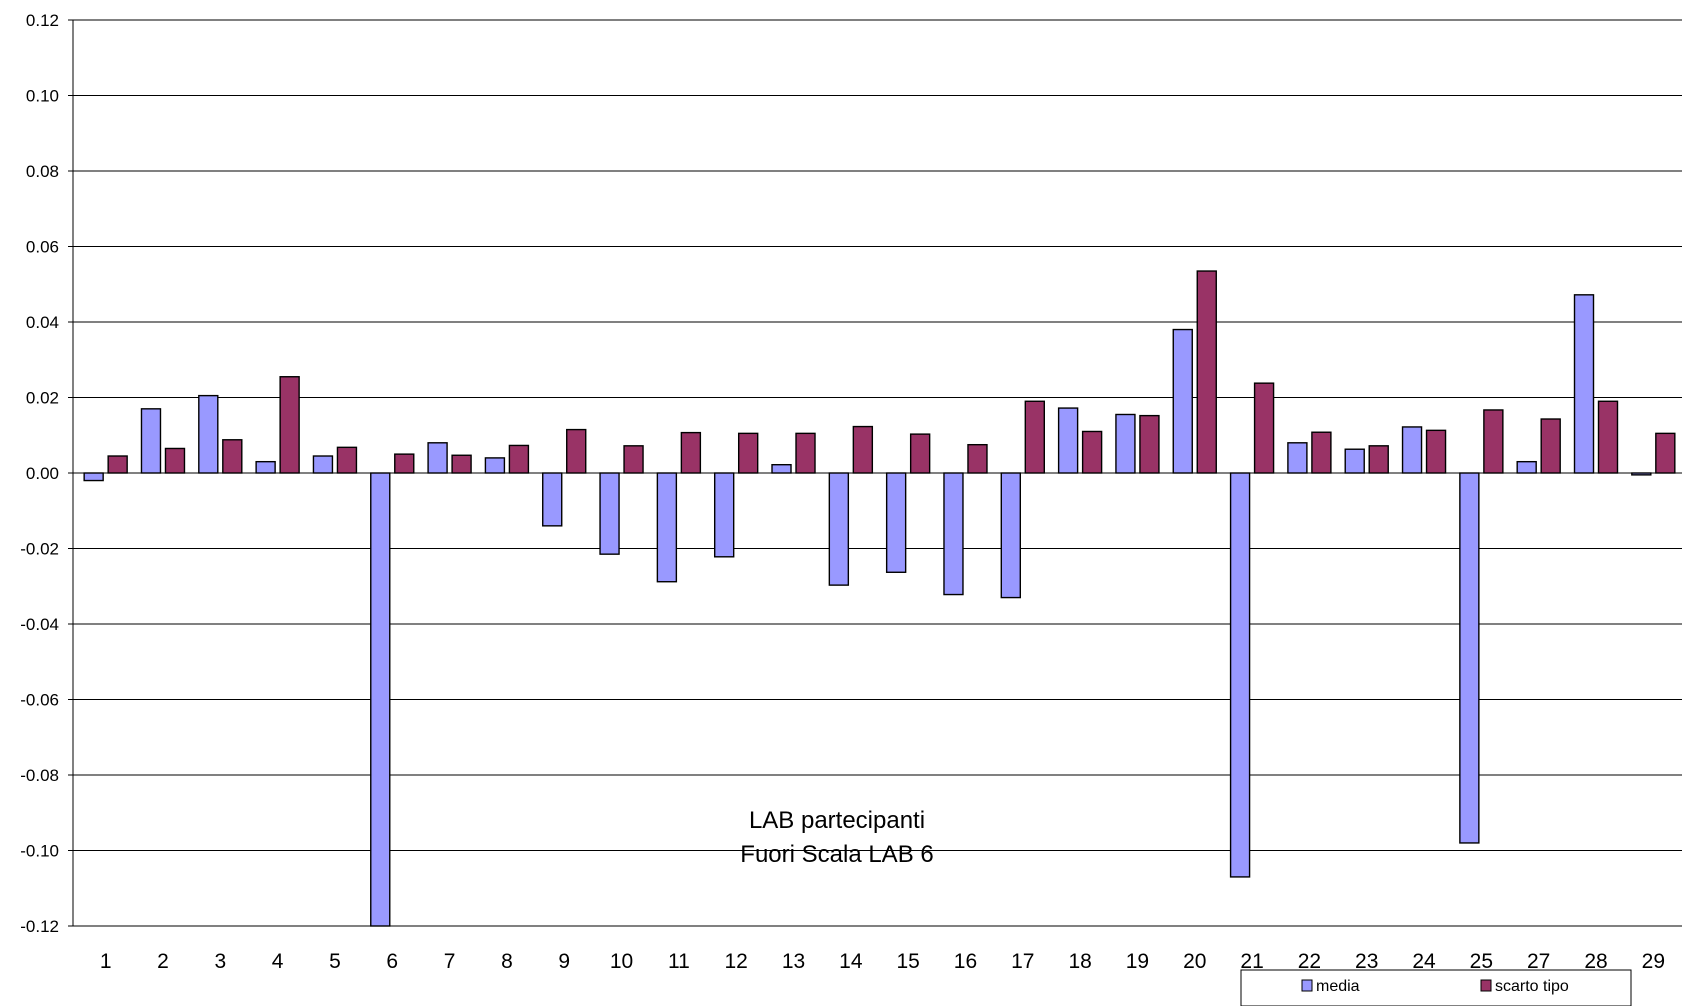  I want to click on legend-swatch-scarto-tipo, so click(1486, 985).